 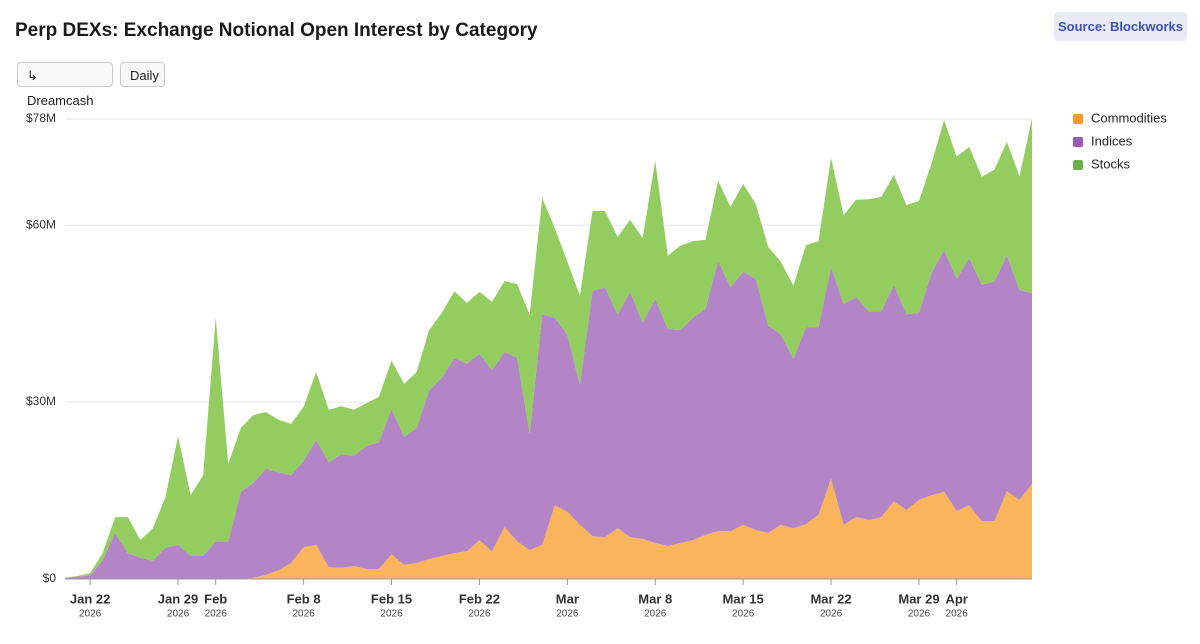 What do you see at coordinates (743, 598) in the screenshot?
I see `x-tick-label: Mar 15` at bounding box center [743, 598].